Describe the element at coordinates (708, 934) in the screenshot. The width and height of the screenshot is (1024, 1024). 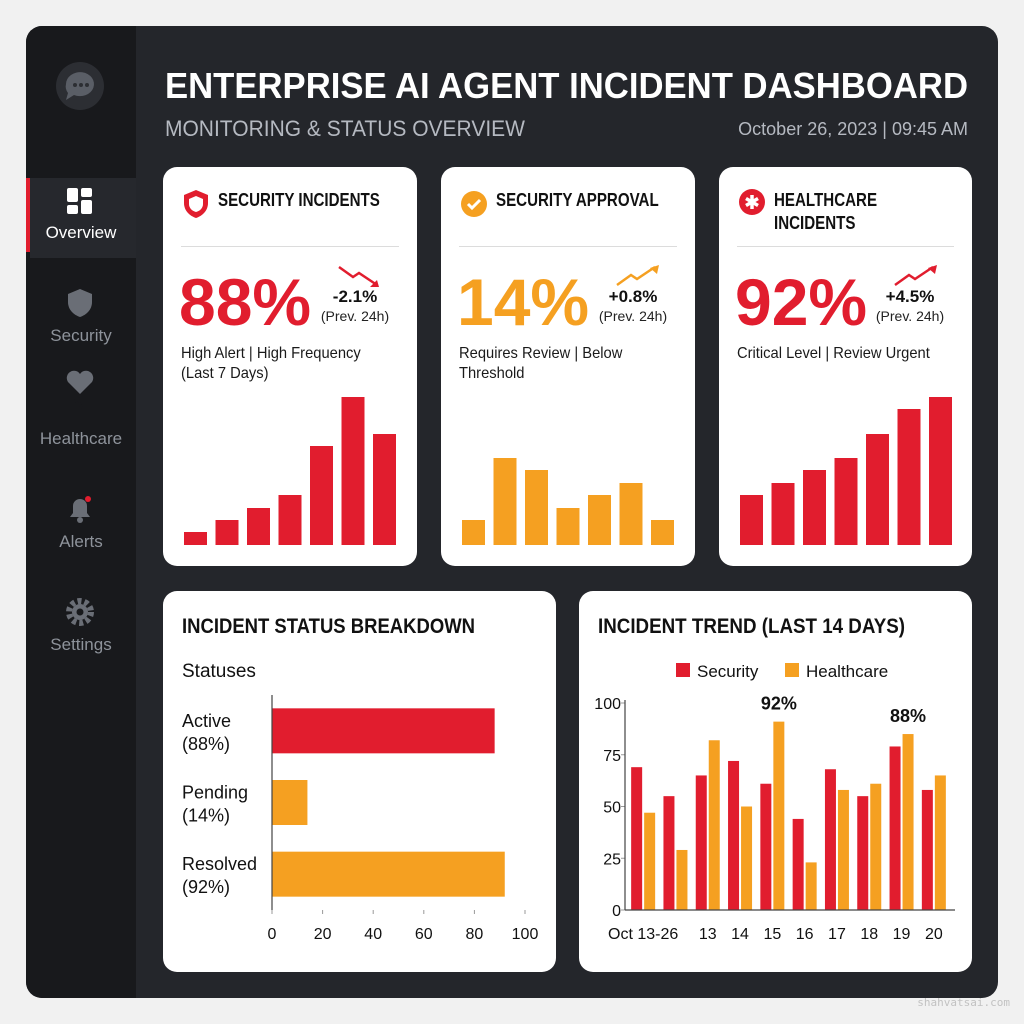
I see `x-tick-label: 13` at that location.